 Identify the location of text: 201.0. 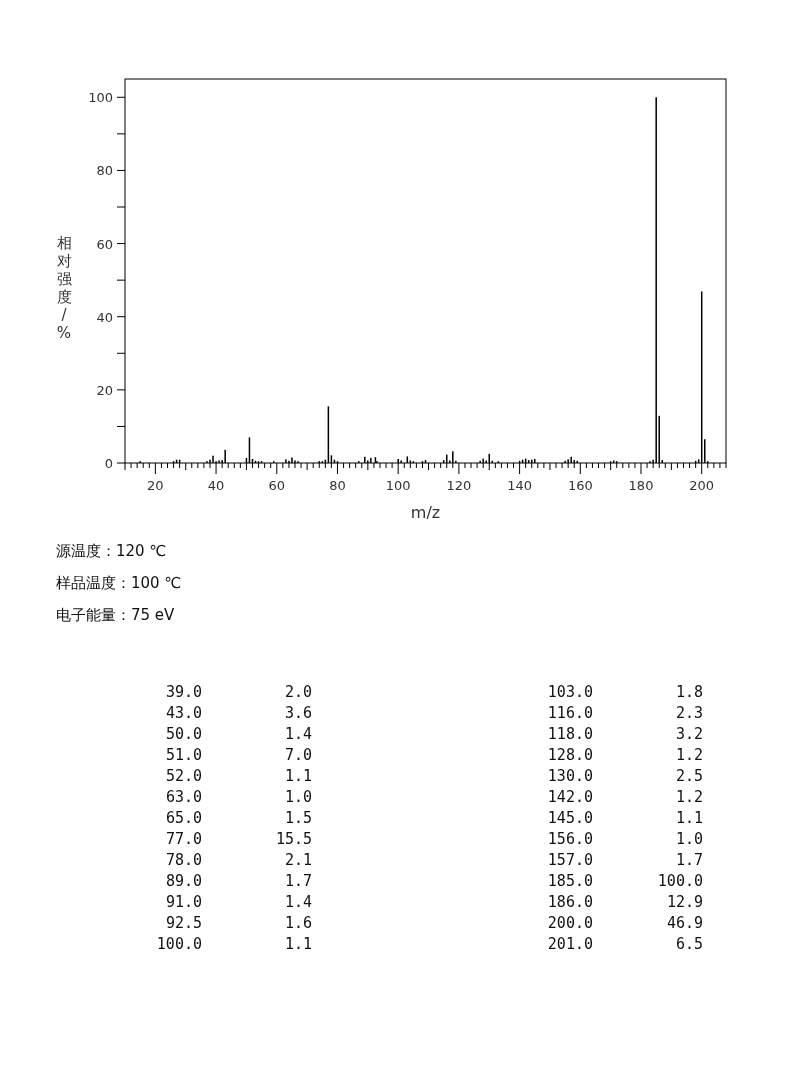
(570, 944).